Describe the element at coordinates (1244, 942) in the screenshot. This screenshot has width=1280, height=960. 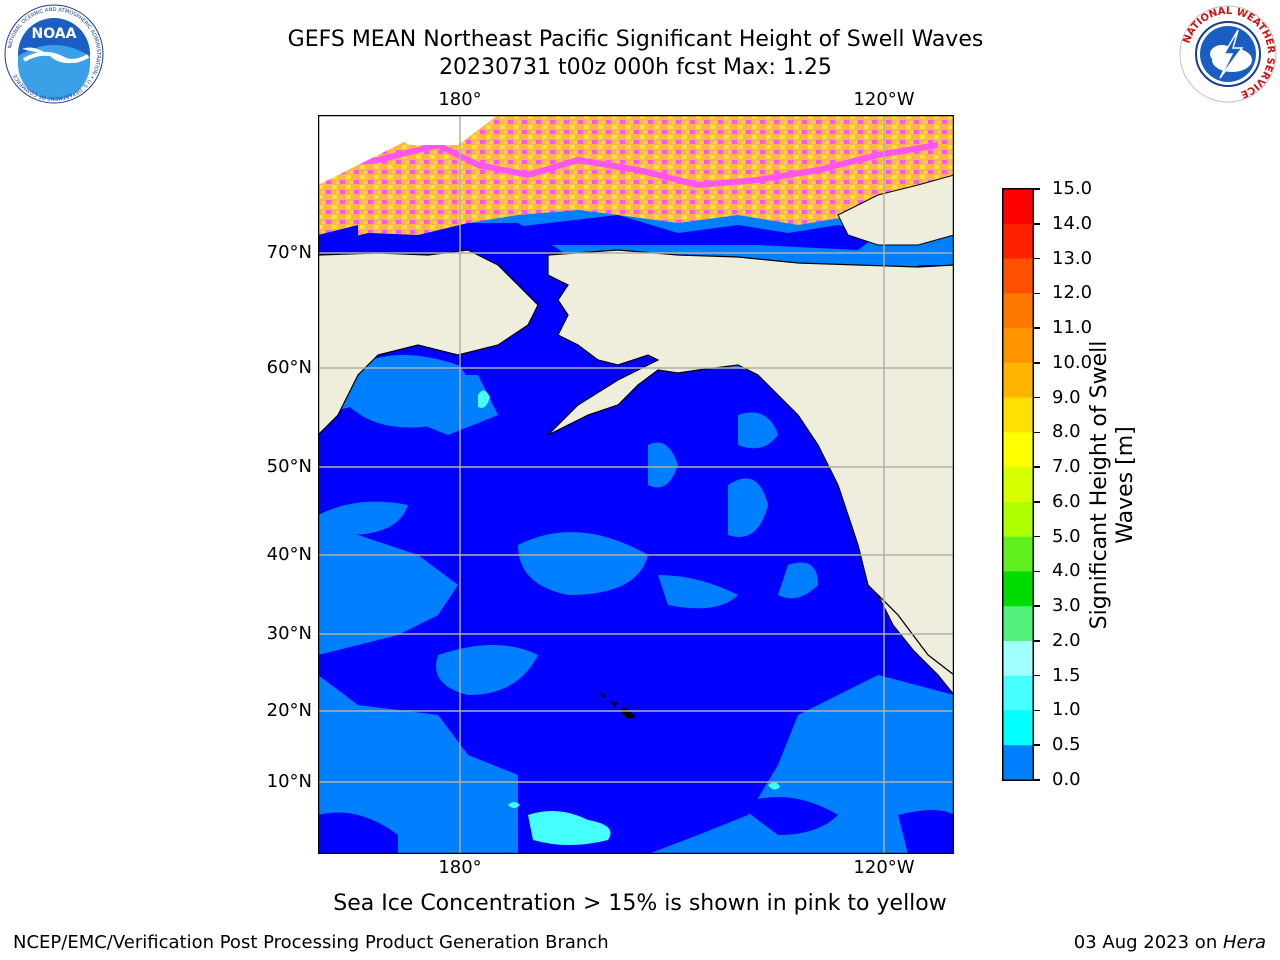
I see `footer-machine: Hera` at that location.